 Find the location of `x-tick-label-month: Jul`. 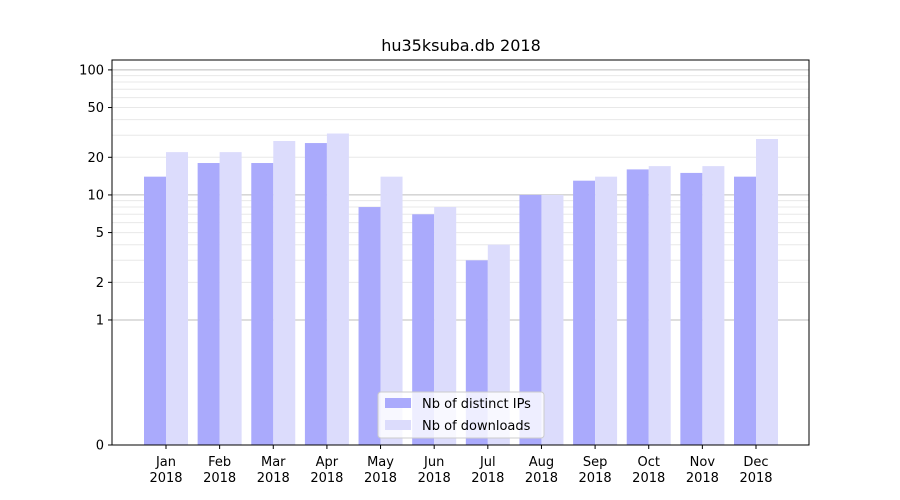

x-tick-label-month: Jul is located at coordinates (487, 462).